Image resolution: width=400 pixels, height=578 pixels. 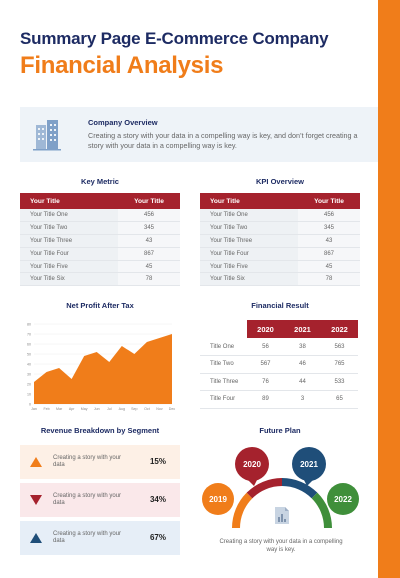 What do you see at coordinates (282, 515) in the screenshot?
I see `document-chart-icon` at bounding box center [282, 515].